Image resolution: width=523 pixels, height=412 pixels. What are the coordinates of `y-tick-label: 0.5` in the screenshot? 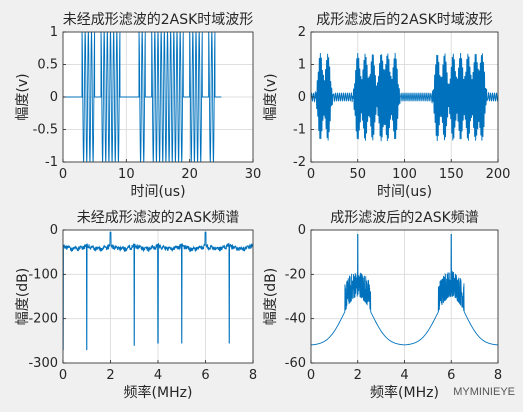 It's located at (47, 65).